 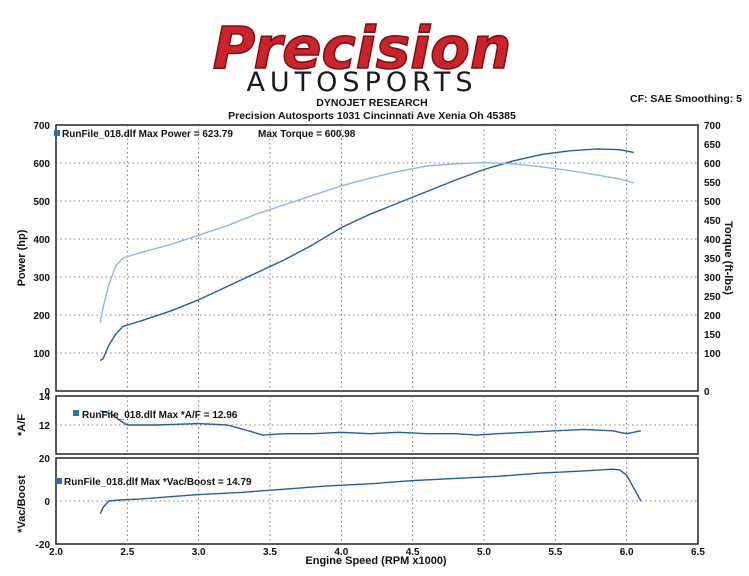 What do you see at coordinates (707, 392) in the screenshot?
I see `y2-tick-label: 0` at bounding box center [707, 392].